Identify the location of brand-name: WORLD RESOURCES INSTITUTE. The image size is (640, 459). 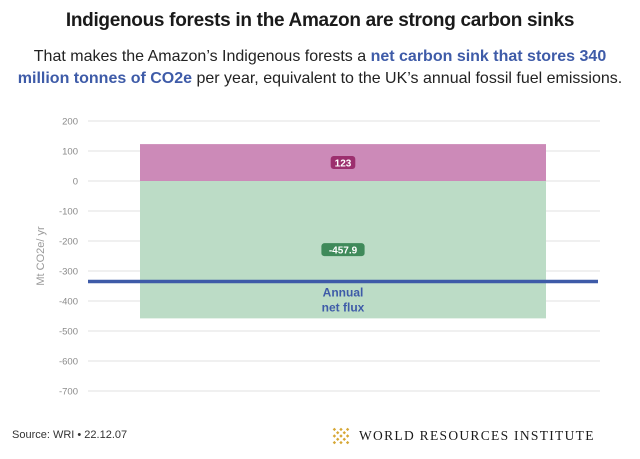
(477, 435).